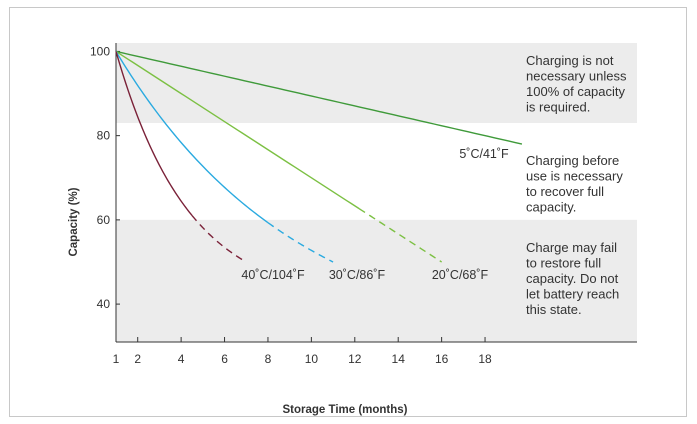 Image resolution: width=697 pixels, height=424 pixels. What do you see at coordinates (344, 410) in the screenshot?
I see `x-axis-title: Storage Time (months)` at bounding box center [344, 410].